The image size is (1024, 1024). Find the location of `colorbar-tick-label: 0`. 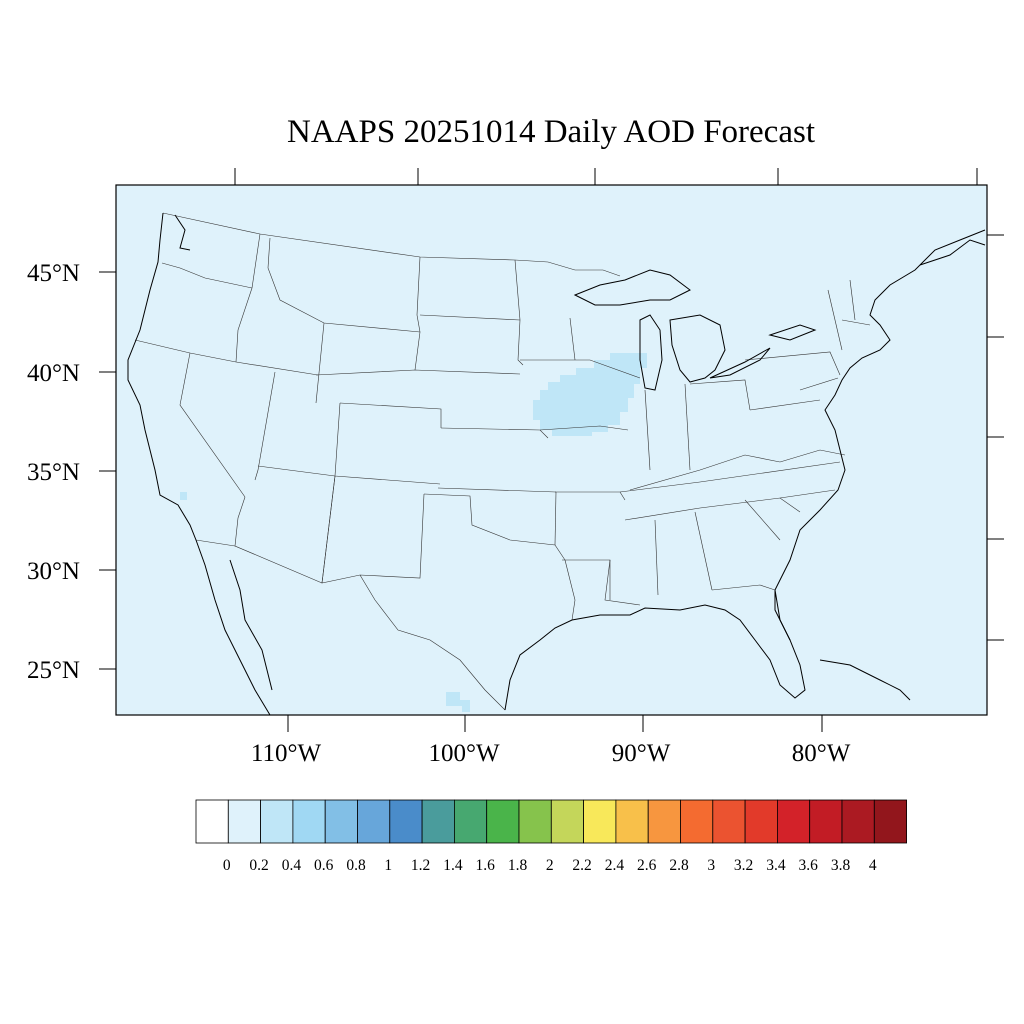

colorbar-tick-label: 0 is located at coordinates (227, 865).